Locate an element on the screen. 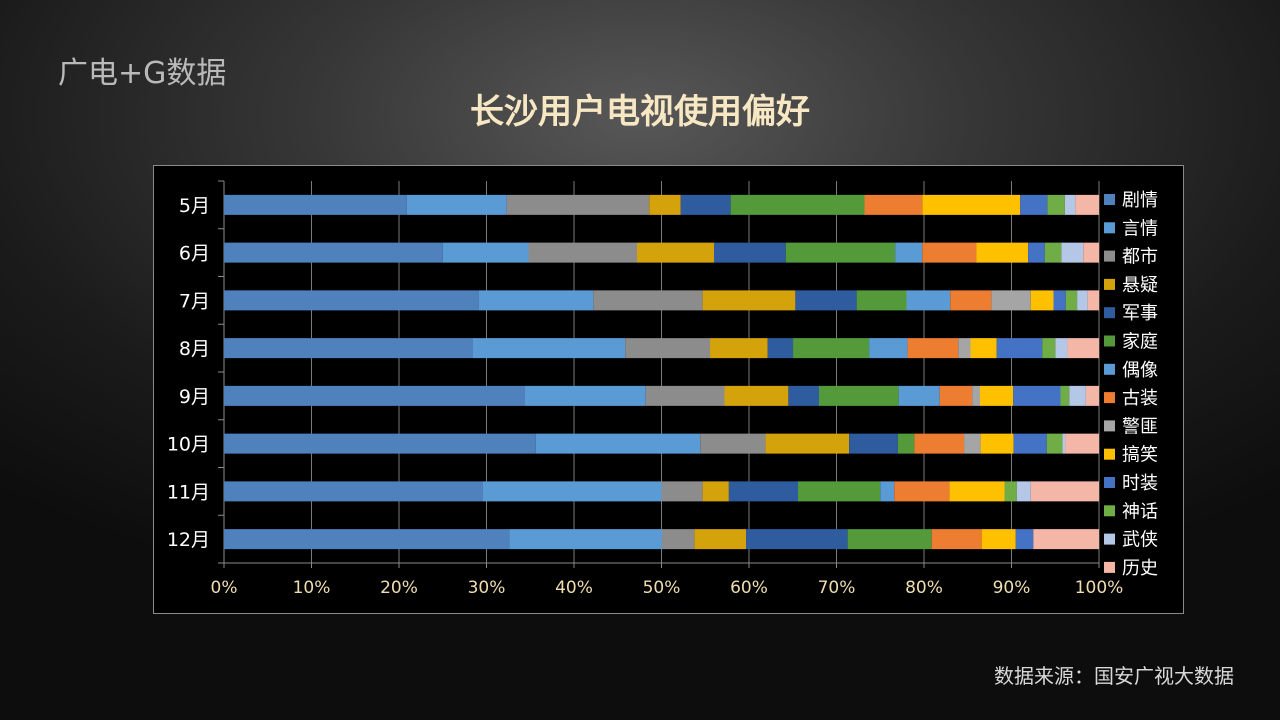 The image size is (1280, 720). y-category-label: 8月 is located at coordinates (194, 349).